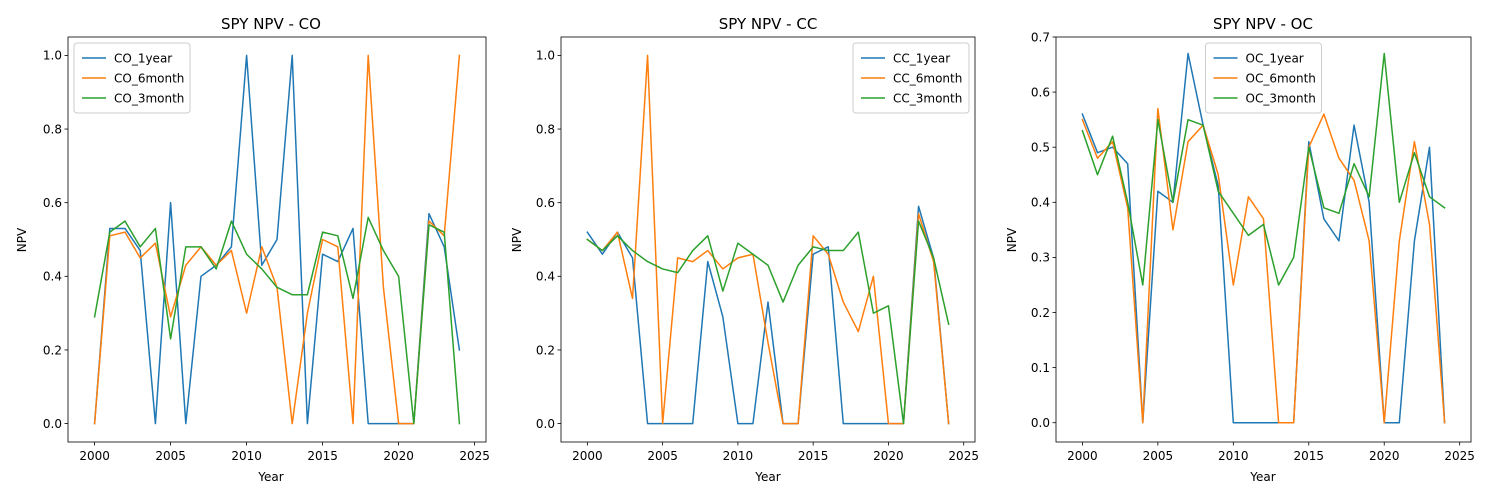 Image resolution: width=1500 pixels, height=500 pixels. Describe the element at coordinates (143, 58) in the screenshot. I see `legend-label-1: CO_1year` at that location.